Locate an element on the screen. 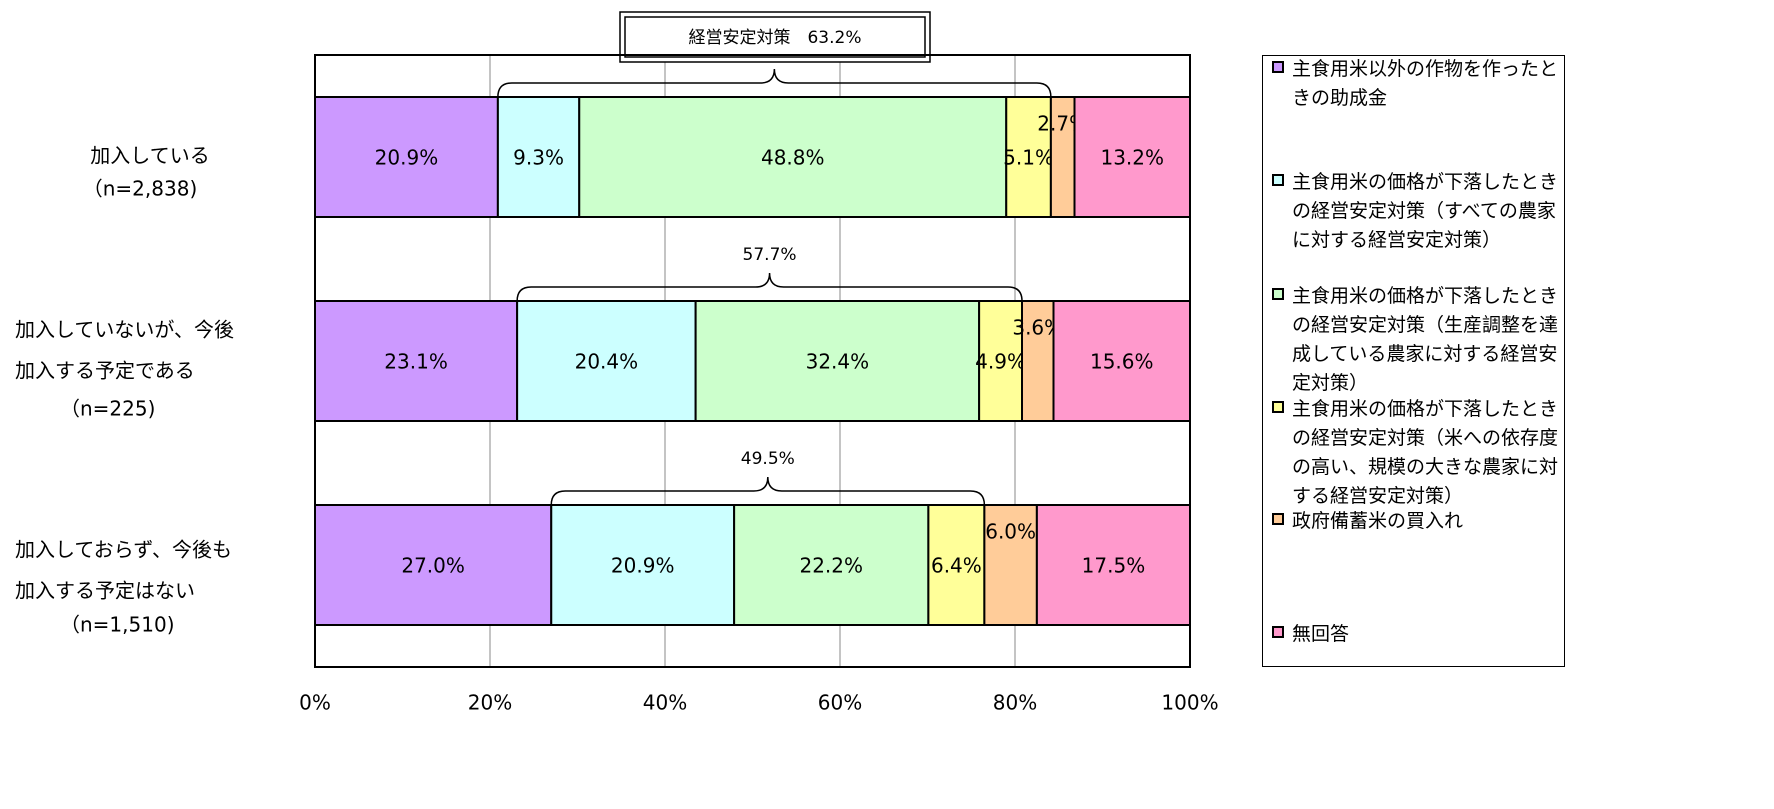 The height and width of the screenshot is (809, 1774). legend-item: 政府備蓄米の買入れ is located at coordinates (1416, 521).